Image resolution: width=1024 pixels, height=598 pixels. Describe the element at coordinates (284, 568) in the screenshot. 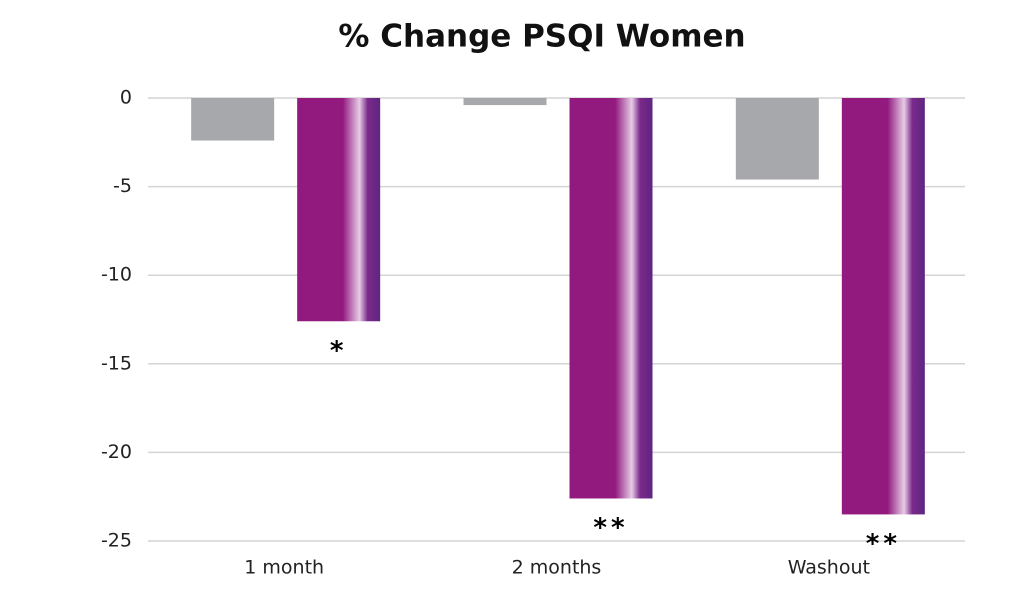

I see `x-tick-label: 1 month` at that location.